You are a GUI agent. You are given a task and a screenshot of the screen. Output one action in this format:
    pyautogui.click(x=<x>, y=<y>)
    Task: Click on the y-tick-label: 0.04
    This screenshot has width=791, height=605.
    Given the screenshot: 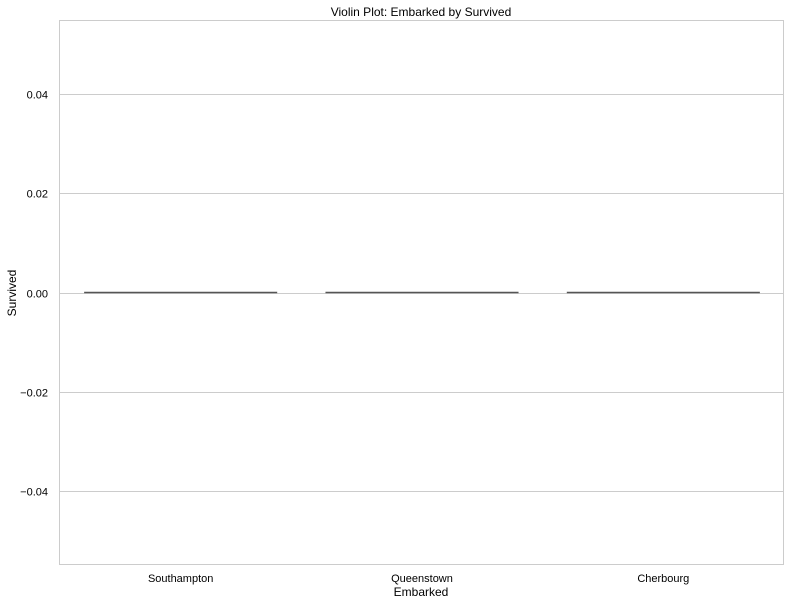 What is the action you would take?
    pyautogui.click(x=37, y=96)
    